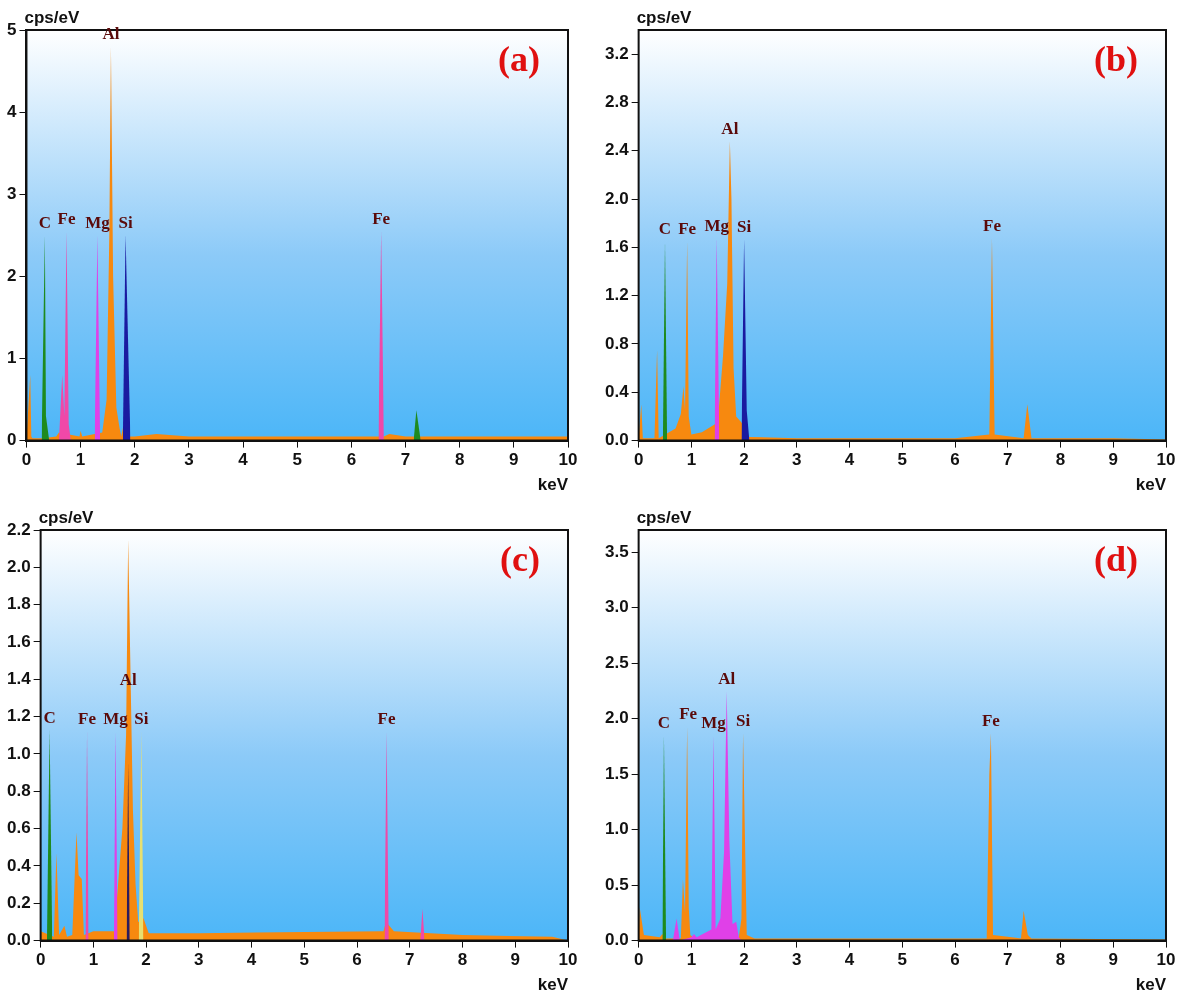 The height and width of the screenshot is (996, 1190). What do you see at coordinates (617, 150) in the screenshot?
I see `y-tick-label: 2.4` at bounding box center [617, 150].